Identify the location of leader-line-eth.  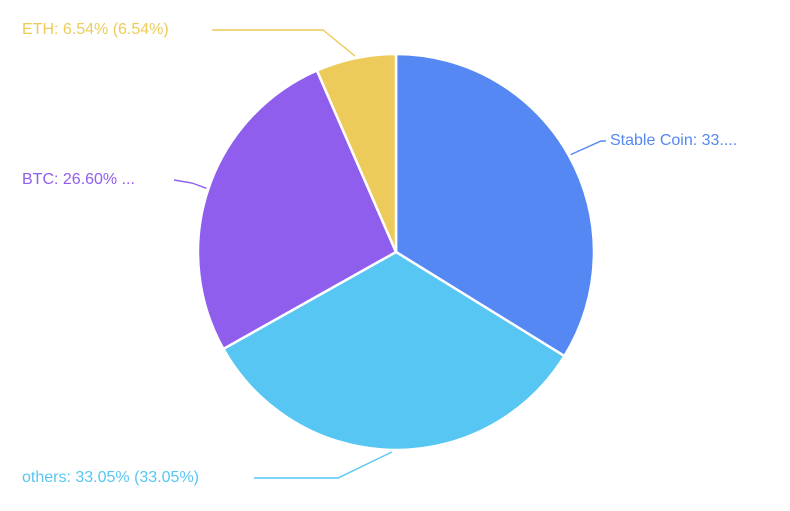
(284, 43).